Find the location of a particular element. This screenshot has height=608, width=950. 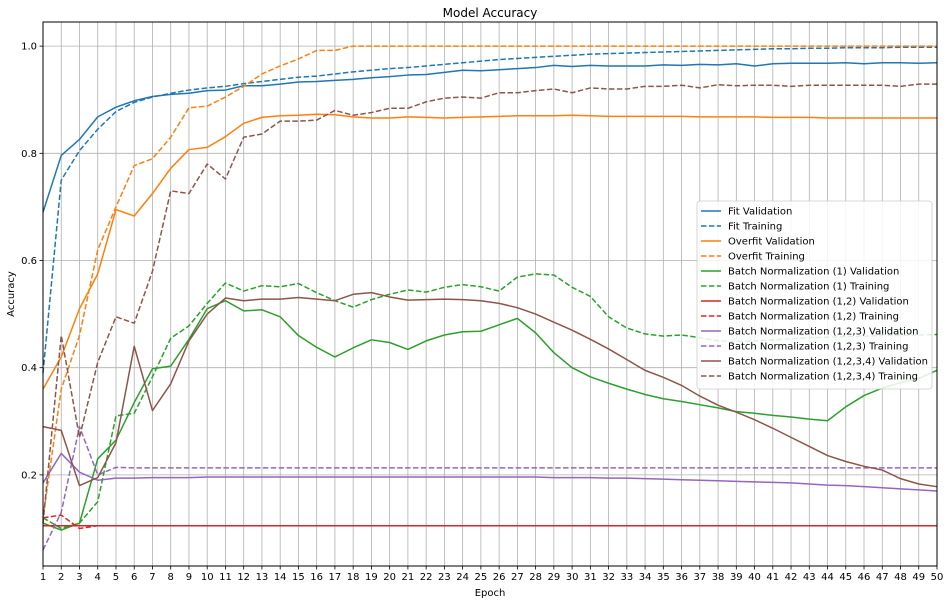

legend-label-9: Batch Normalization (1,2,3) Validation is located at coordinates (823, 332).